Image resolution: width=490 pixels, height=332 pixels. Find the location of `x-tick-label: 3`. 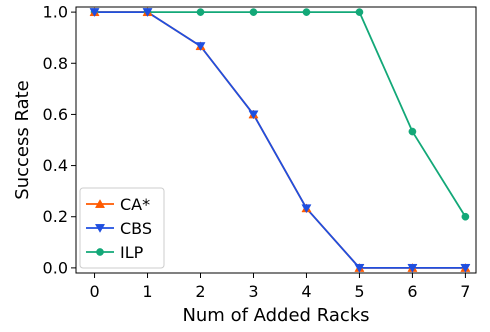

x-tick-label: 3 is located at coordinates (253, 291).